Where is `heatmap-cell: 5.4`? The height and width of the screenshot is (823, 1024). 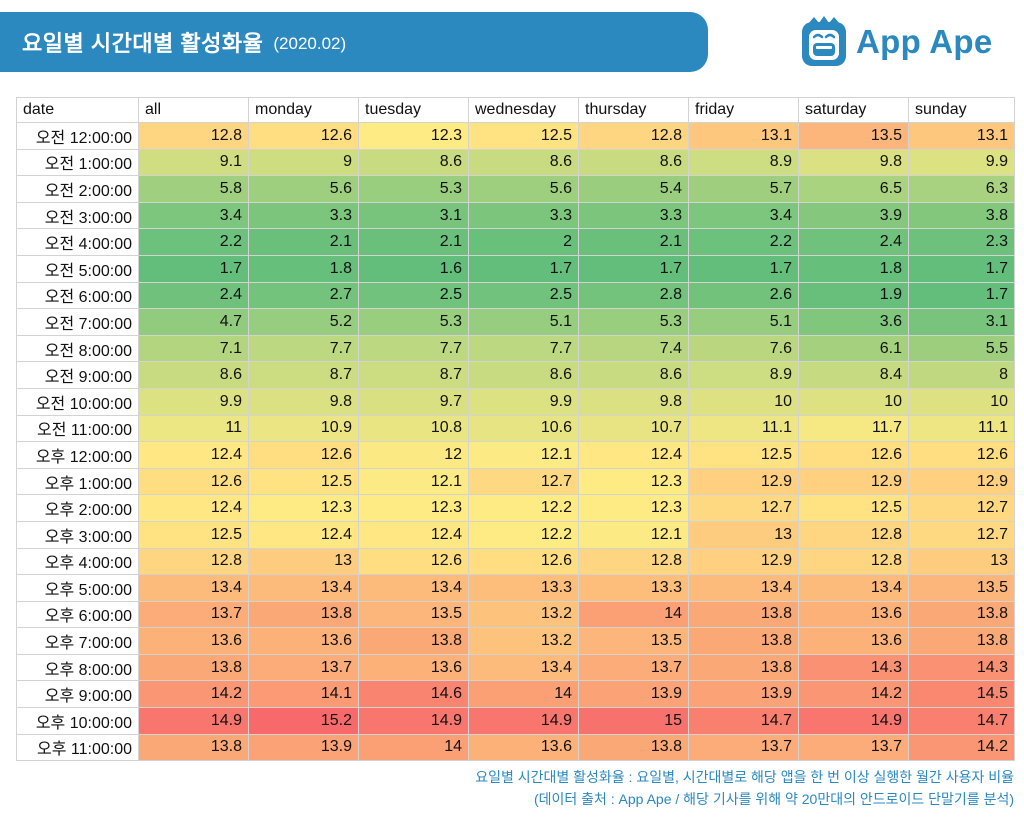
heatmap-cell: 5.4 is located at coordinates (633, 189).